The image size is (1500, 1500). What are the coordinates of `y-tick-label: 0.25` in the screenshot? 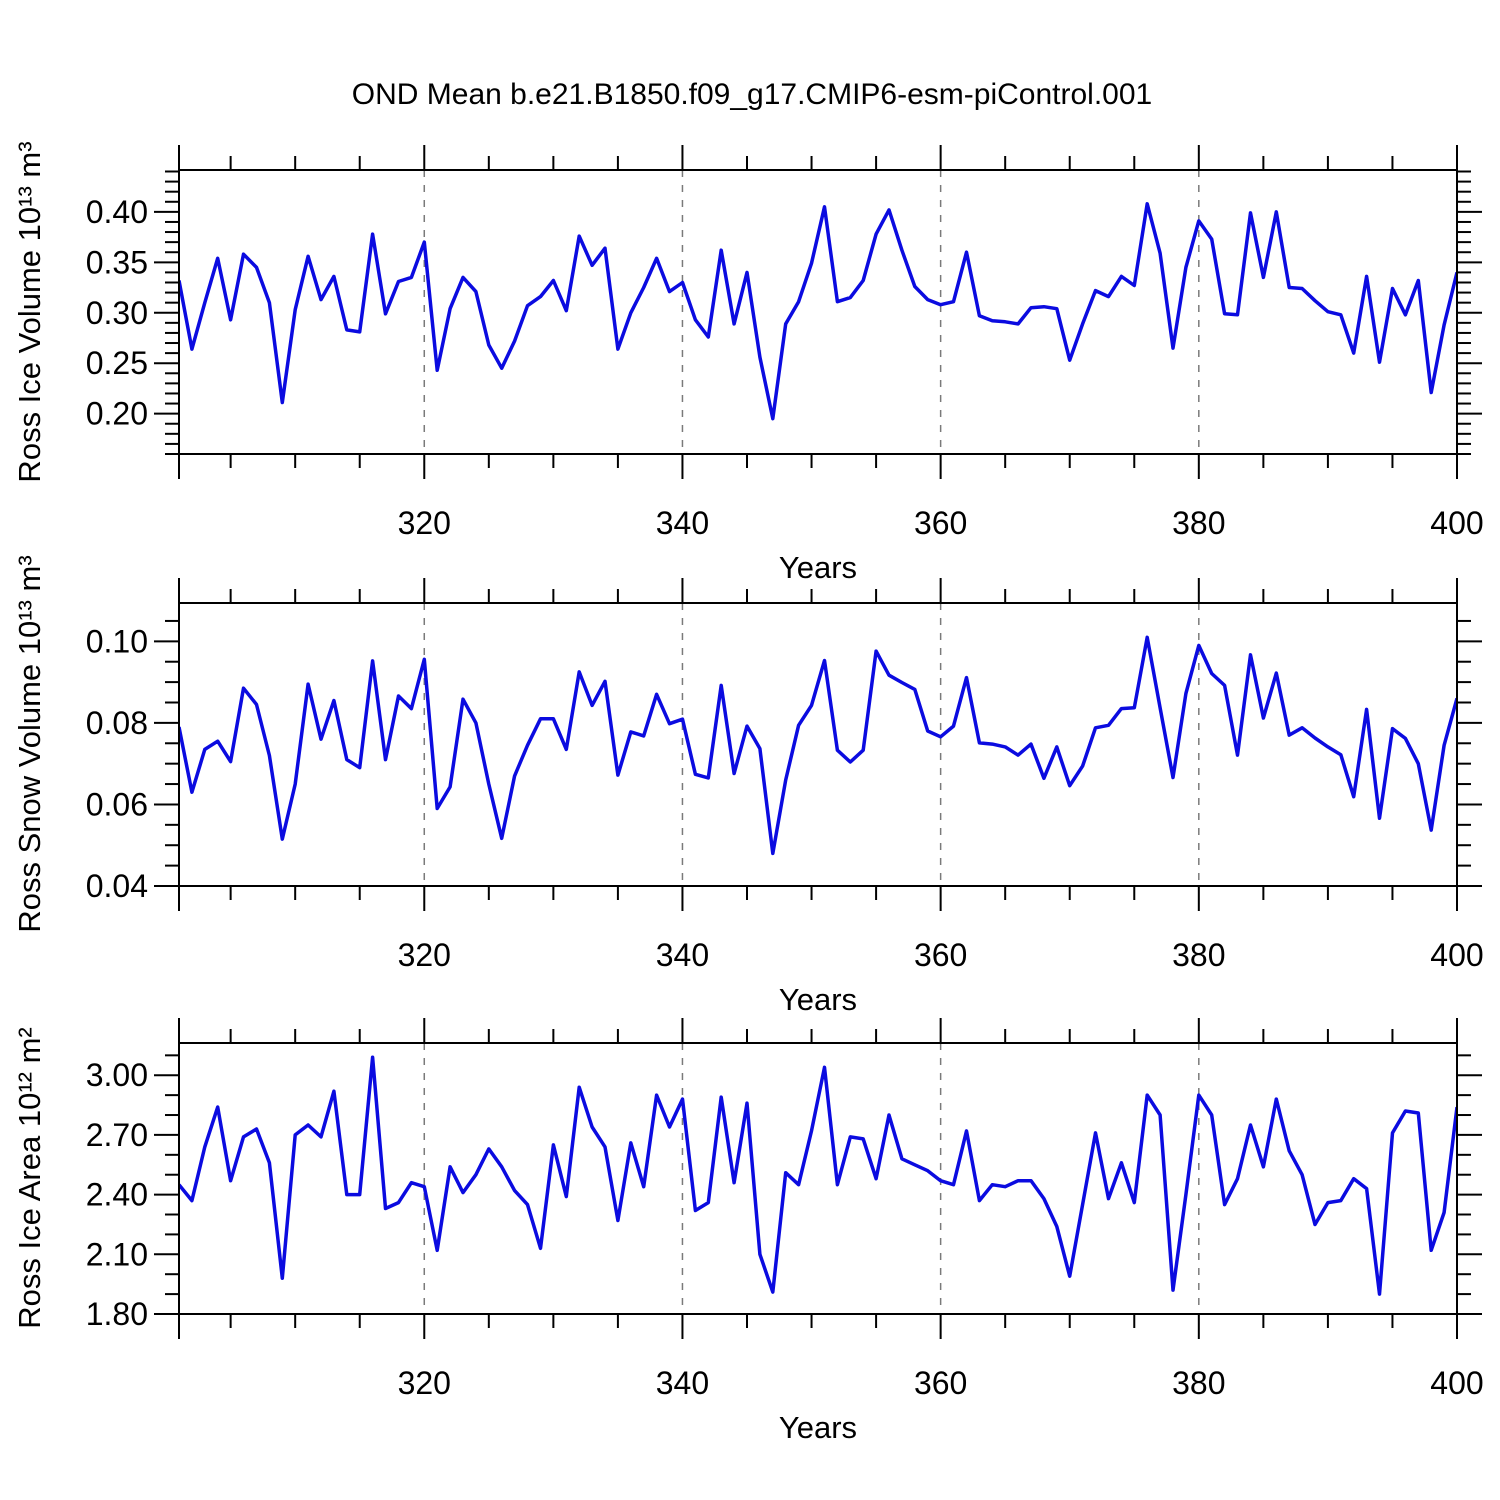 It's located at (117, 363).